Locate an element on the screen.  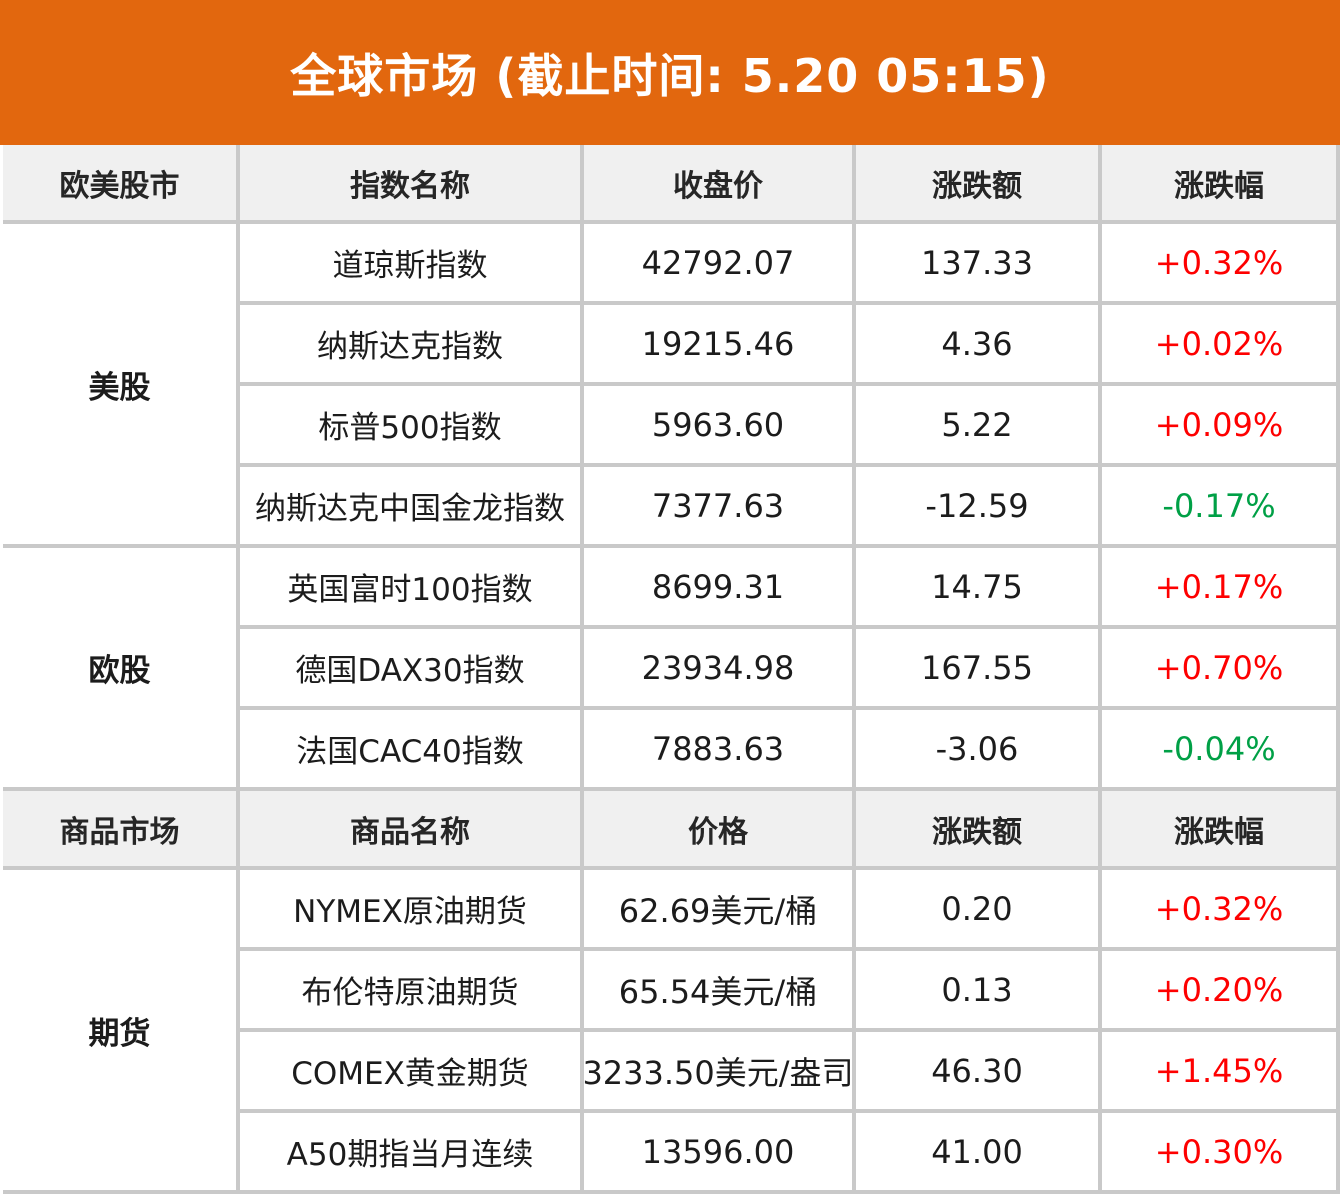
price-cell: 65.54美元/桶 is located at coordinates (718, 989).